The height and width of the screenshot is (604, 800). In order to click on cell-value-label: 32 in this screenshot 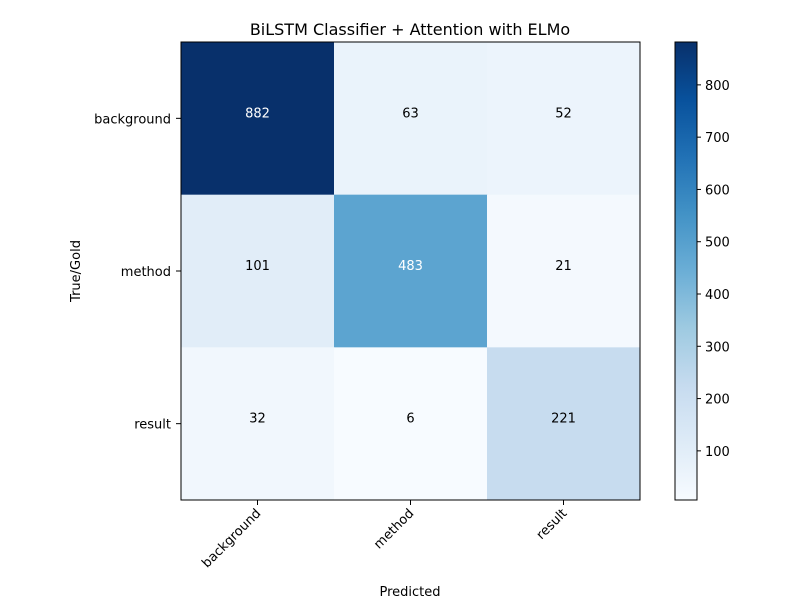, I will do `click(257, 419)`.